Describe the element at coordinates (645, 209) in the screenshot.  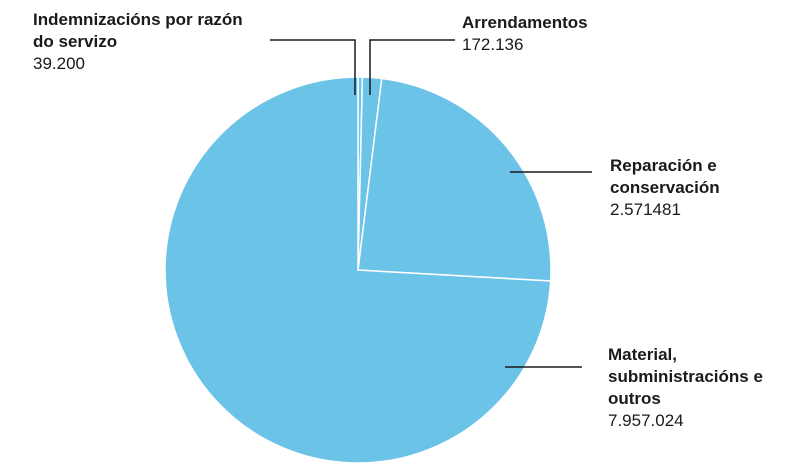
I see `value-label: 2.571481` at that location.